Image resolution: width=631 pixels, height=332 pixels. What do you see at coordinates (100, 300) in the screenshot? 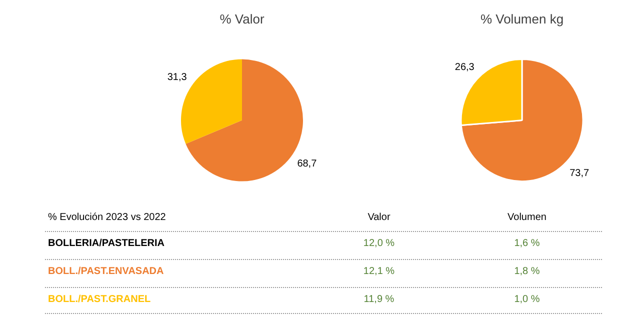
I see `text: BOLL./PAST.GRANEL` at bounding box center [100, 300].